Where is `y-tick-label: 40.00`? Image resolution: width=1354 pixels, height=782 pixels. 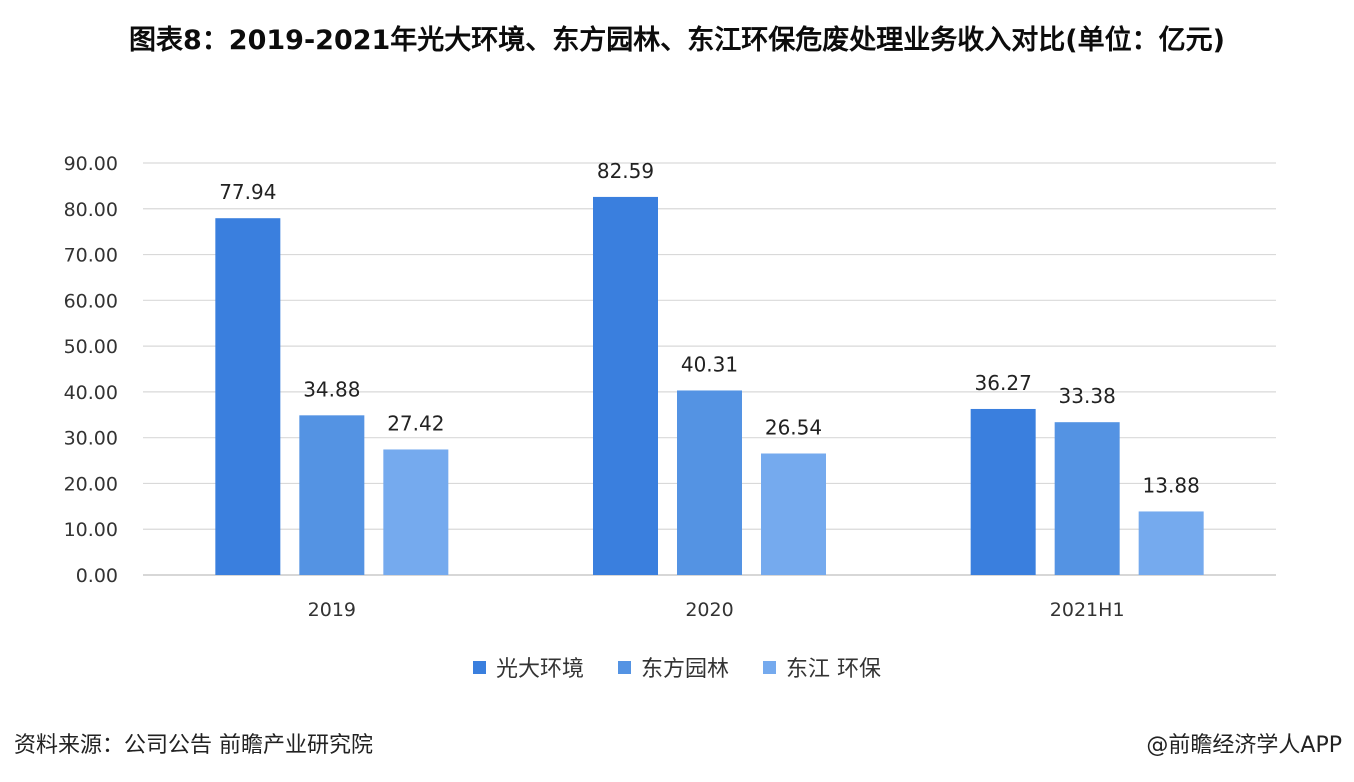 y-tick-label: 40.00 is located at coordinates (91, 393).